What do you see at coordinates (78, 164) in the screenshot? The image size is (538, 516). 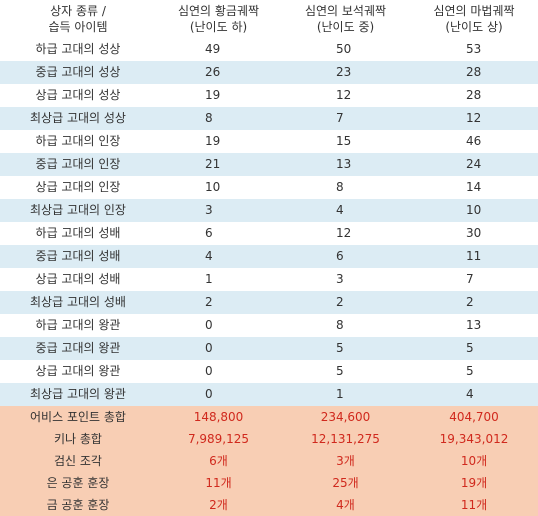 I see `item-name: 중급 고대의 인장` at bounding box center [78, 164].